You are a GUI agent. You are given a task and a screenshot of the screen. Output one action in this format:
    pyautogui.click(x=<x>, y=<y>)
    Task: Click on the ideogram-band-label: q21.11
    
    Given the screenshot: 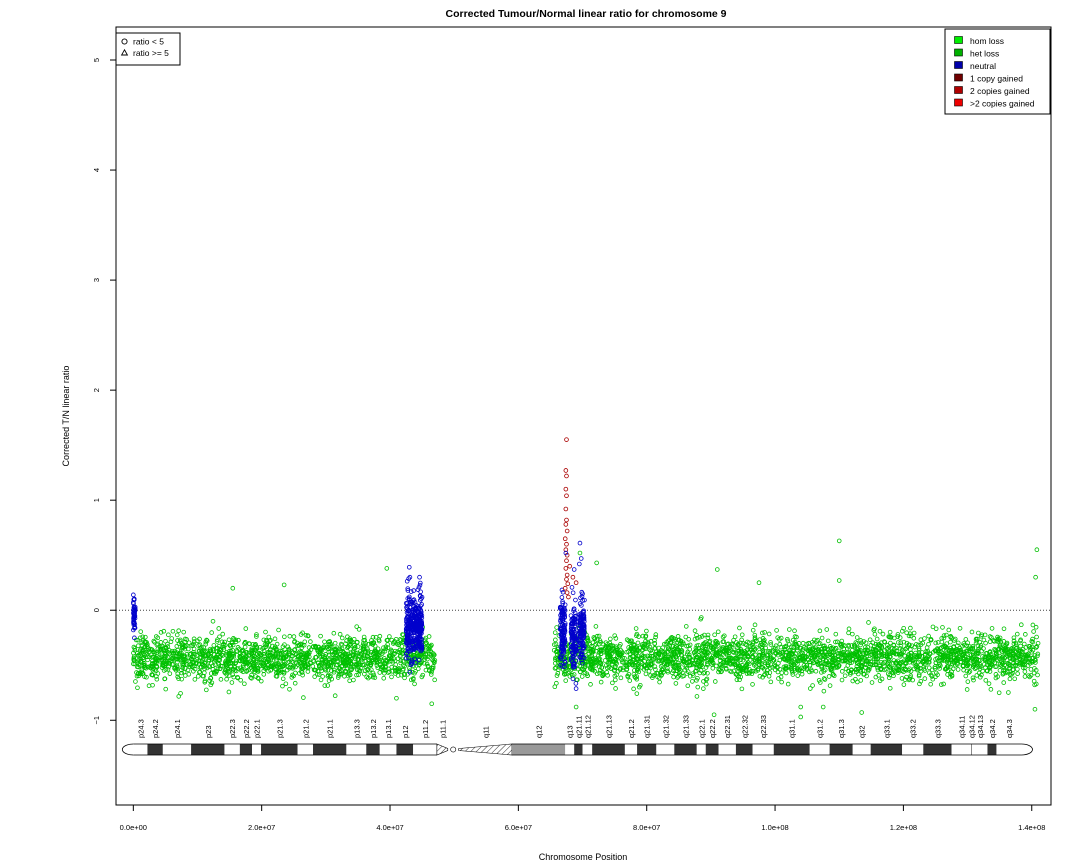 What is the action you would take?
    pyautogui.click(x=578, y=727)
    